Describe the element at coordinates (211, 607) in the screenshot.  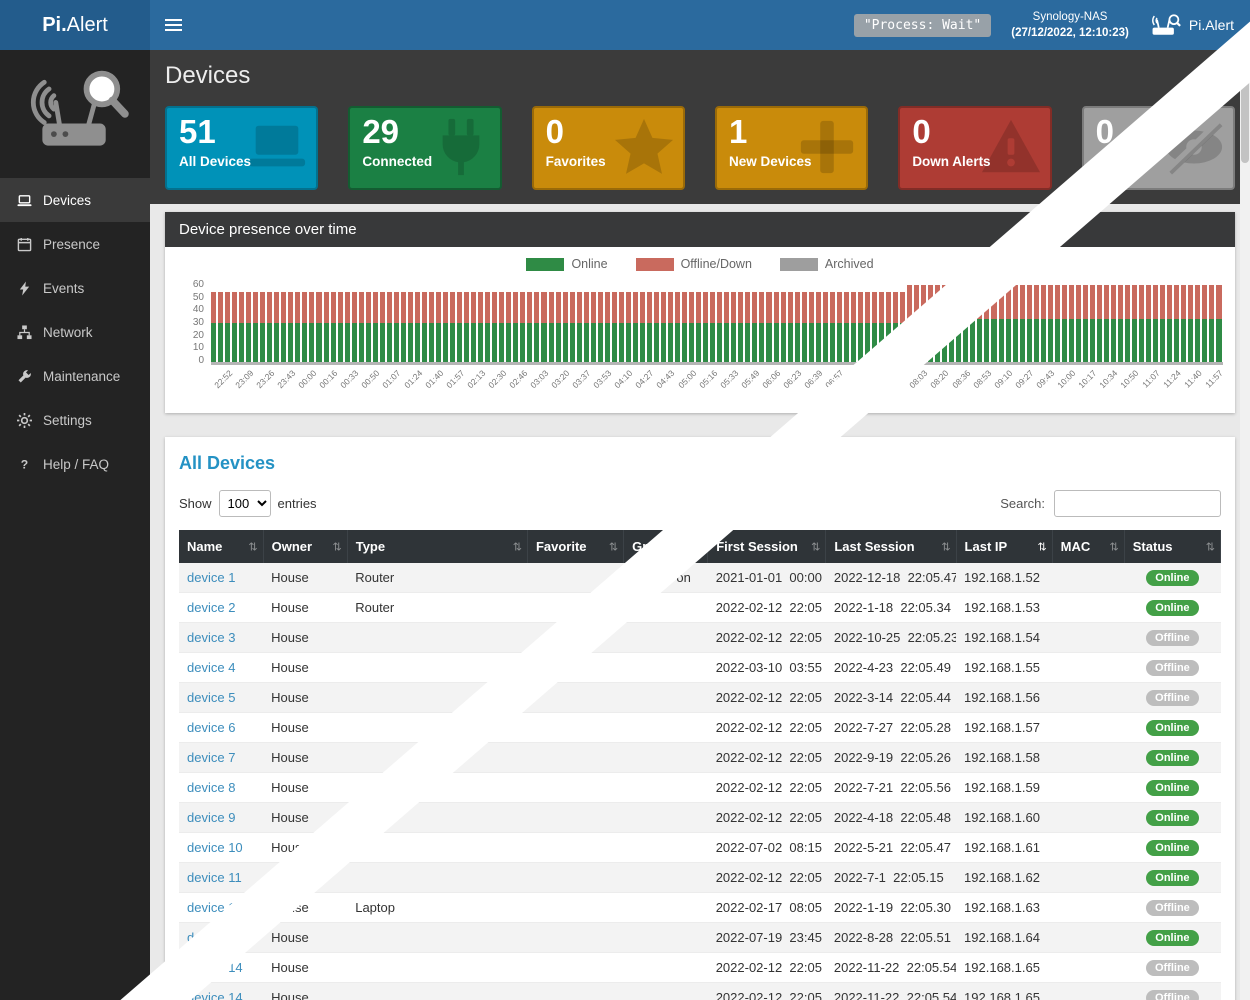
I see `device-name-link: device 2` at that location.